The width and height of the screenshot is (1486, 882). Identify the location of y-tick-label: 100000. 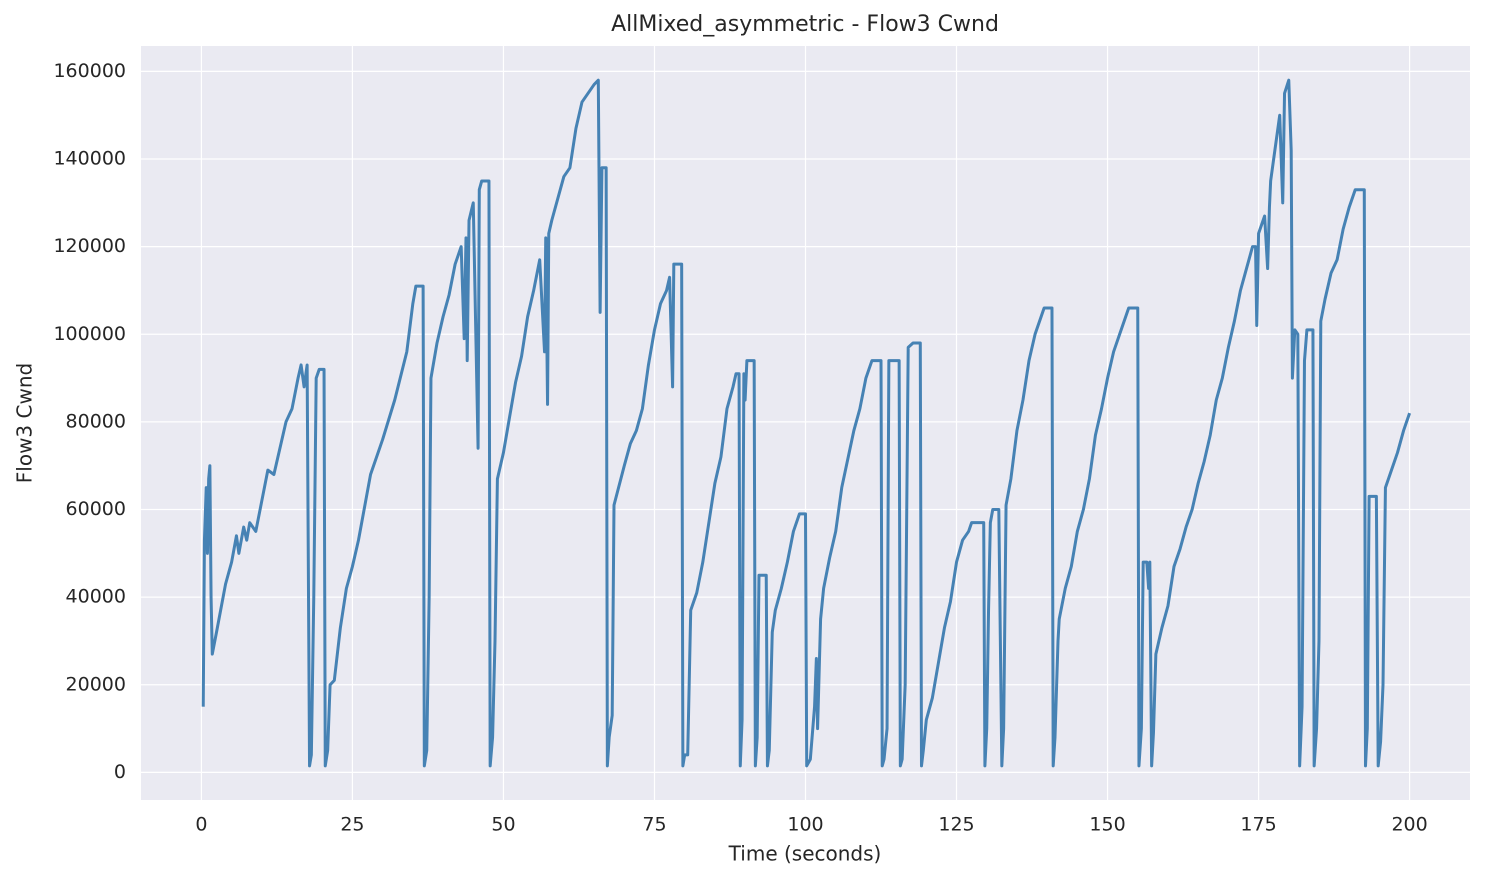
(89, 334).